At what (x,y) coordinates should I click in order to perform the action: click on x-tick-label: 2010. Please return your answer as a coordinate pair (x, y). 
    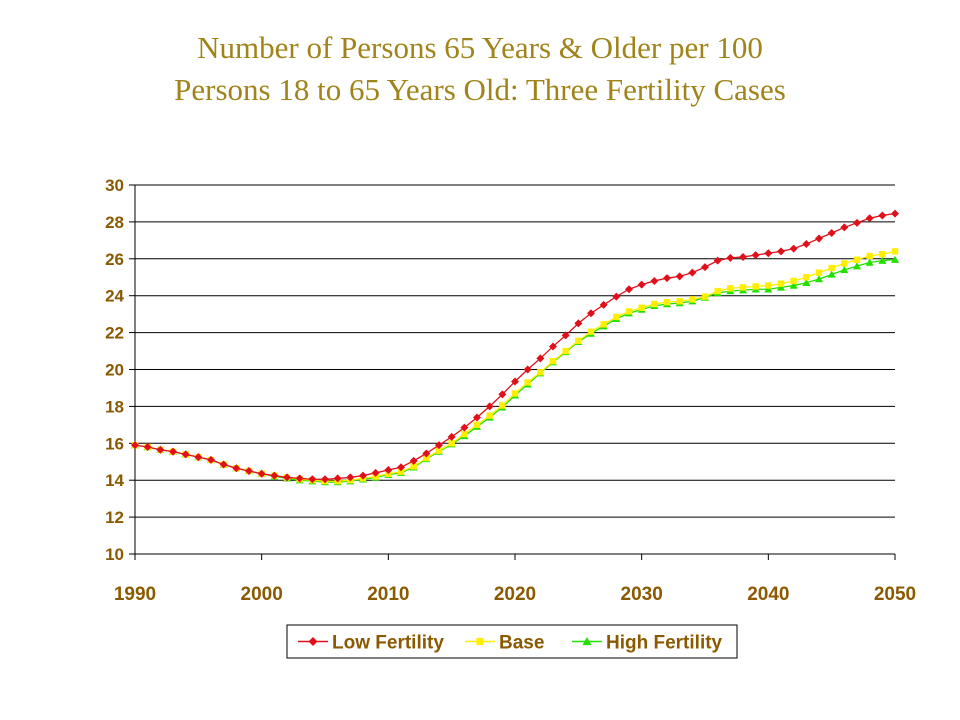
    Looking at the image, I should click on (388, 594).